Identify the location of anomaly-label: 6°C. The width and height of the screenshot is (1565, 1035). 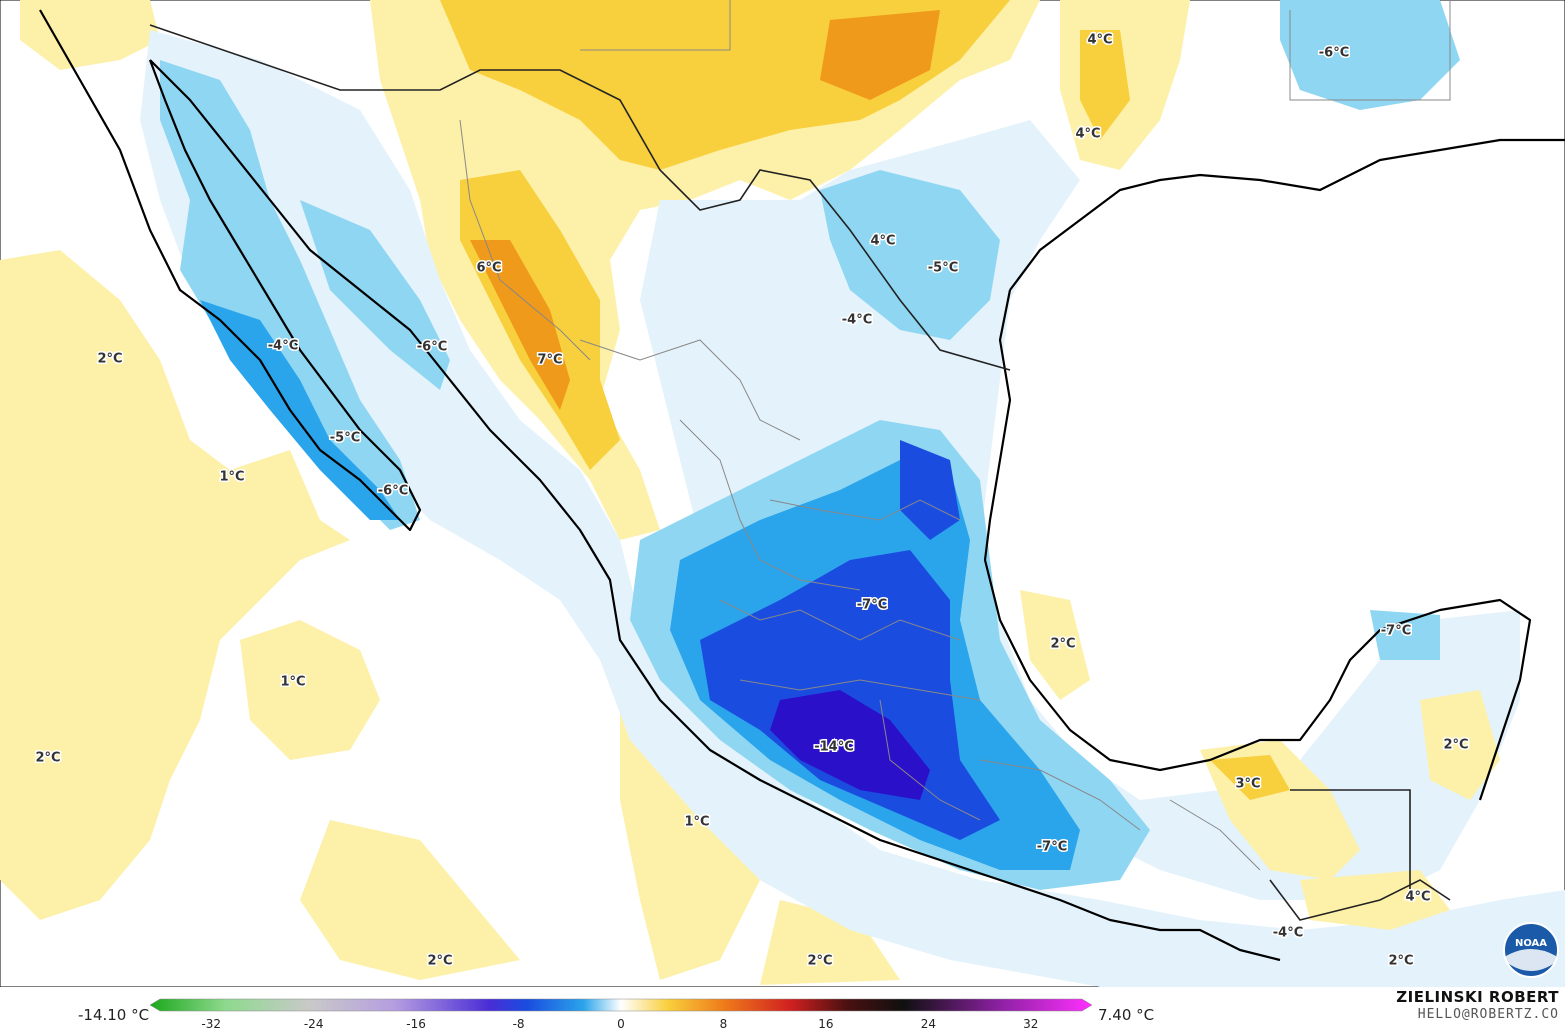
(488, 268).